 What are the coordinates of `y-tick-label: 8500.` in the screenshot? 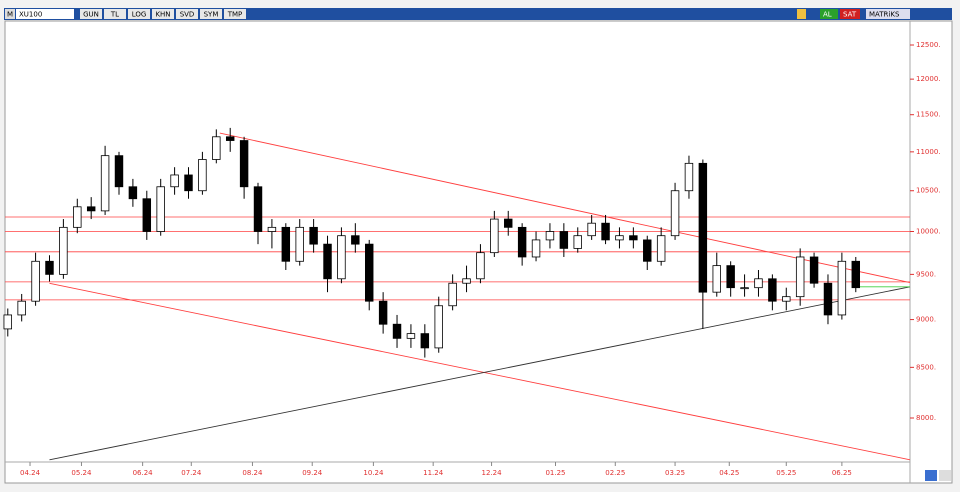 It's located at (926, 367).